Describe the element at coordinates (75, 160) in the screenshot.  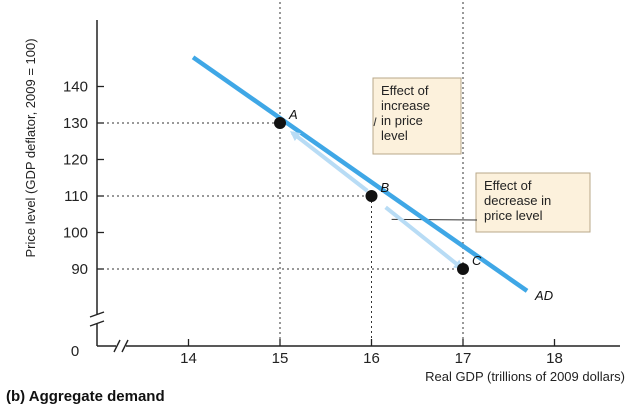
I see `y-tick-label-120: 120` at that location.